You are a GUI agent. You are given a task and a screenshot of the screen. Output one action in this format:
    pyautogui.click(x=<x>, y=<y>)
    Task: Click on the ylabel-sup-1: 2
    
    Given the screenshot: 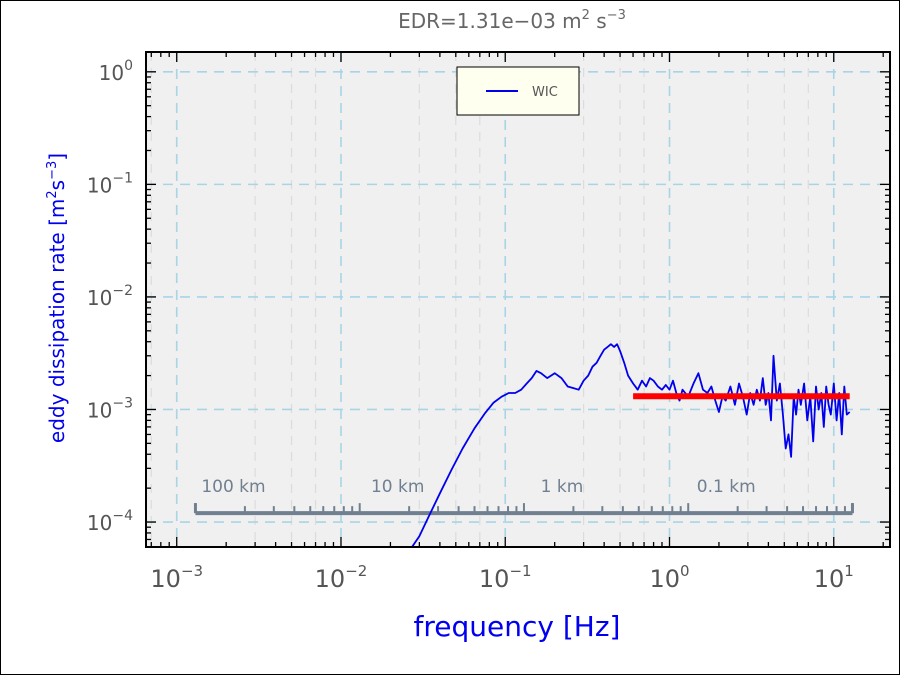 What is the action you would take?
    pyautogui.click(x=52, y=194)
    